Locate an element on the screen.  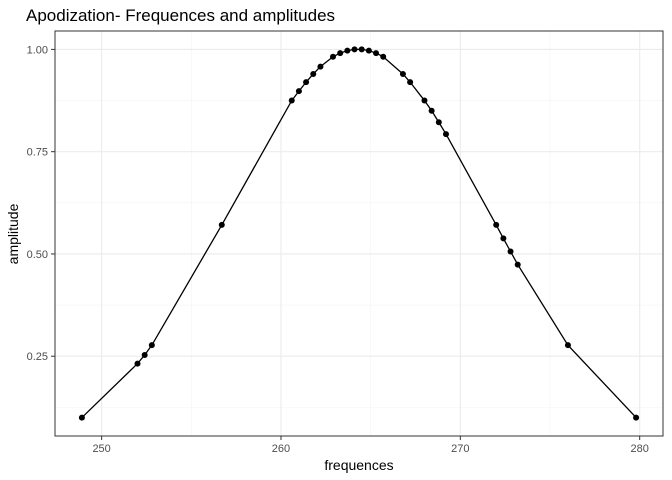
x-tick-label: 270 is located at coordinates (460, 449).